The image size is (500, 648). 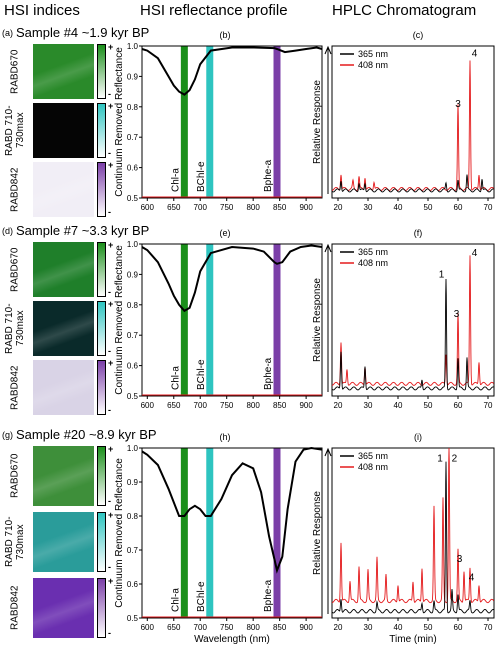 What do you see at coordinates (86, 434) in the screenshot?
I see `sample-title: Sample #20 ~8.9 kyr BP` at bounding box center [86, 434].